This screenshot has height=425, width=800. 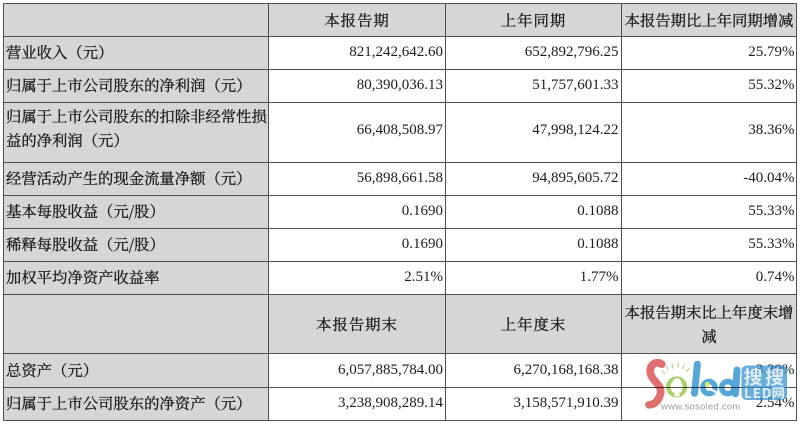 I want to click on svg-text: LED, so click(x=758, y=392).